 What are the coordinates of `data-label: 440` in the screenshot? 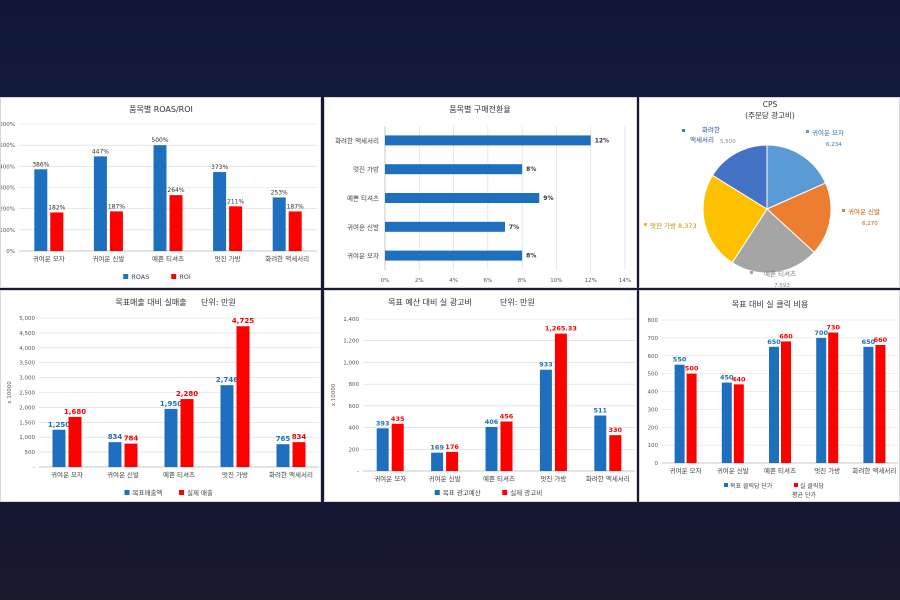 It's located at (739, 379).